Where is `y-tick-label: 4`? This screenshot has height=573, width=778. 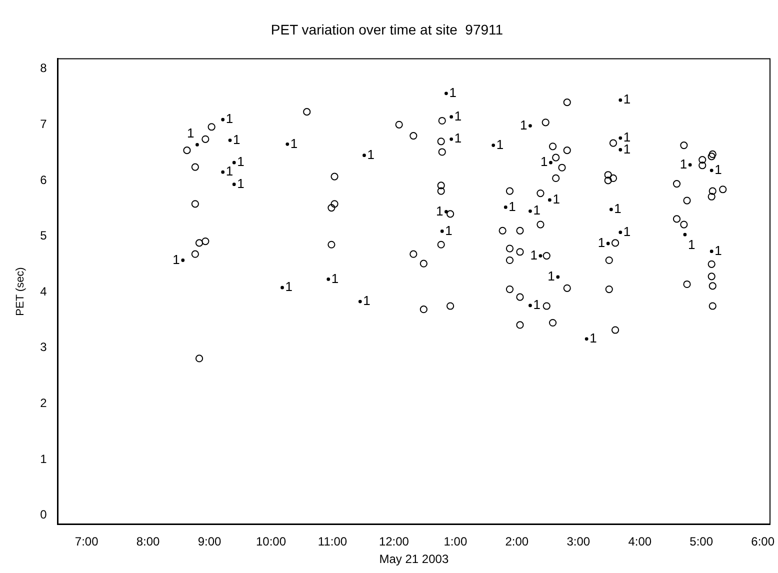
y-tick-label: 4 is located at coordinates (44, 291).